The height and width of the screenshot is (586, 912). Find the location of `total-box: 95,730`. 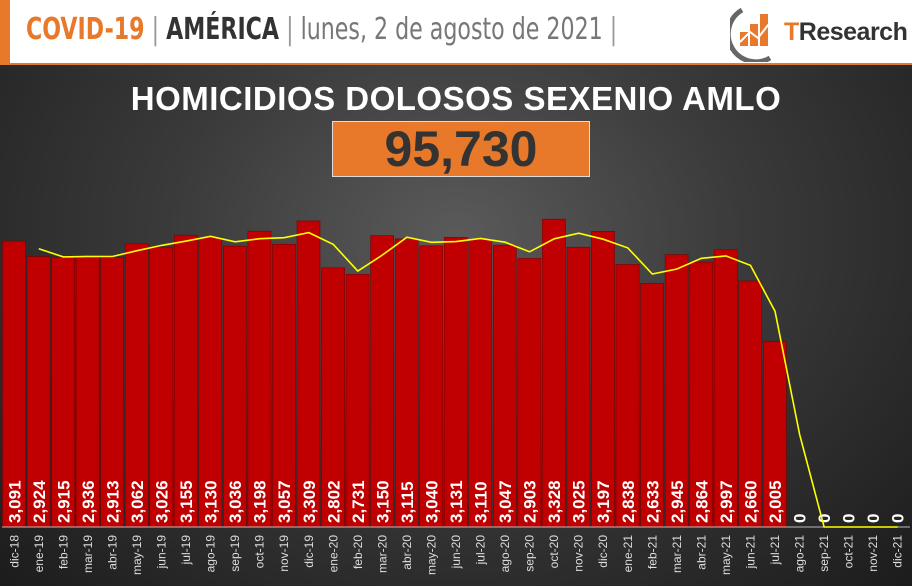

total-box: 95,730 is located at coordinates (461, 149).